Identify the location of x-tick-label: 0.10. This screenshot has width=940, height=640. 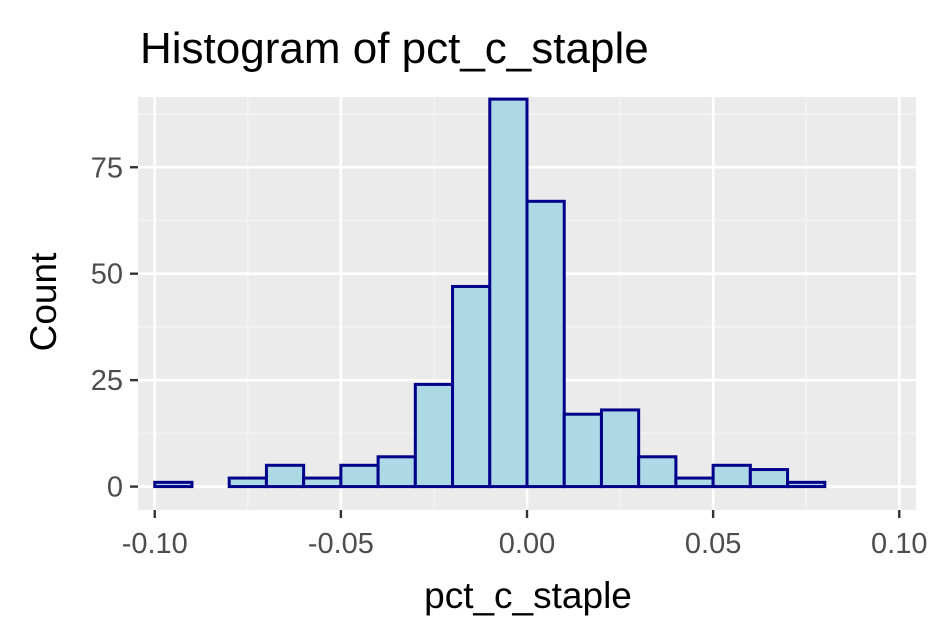
(899, 544).